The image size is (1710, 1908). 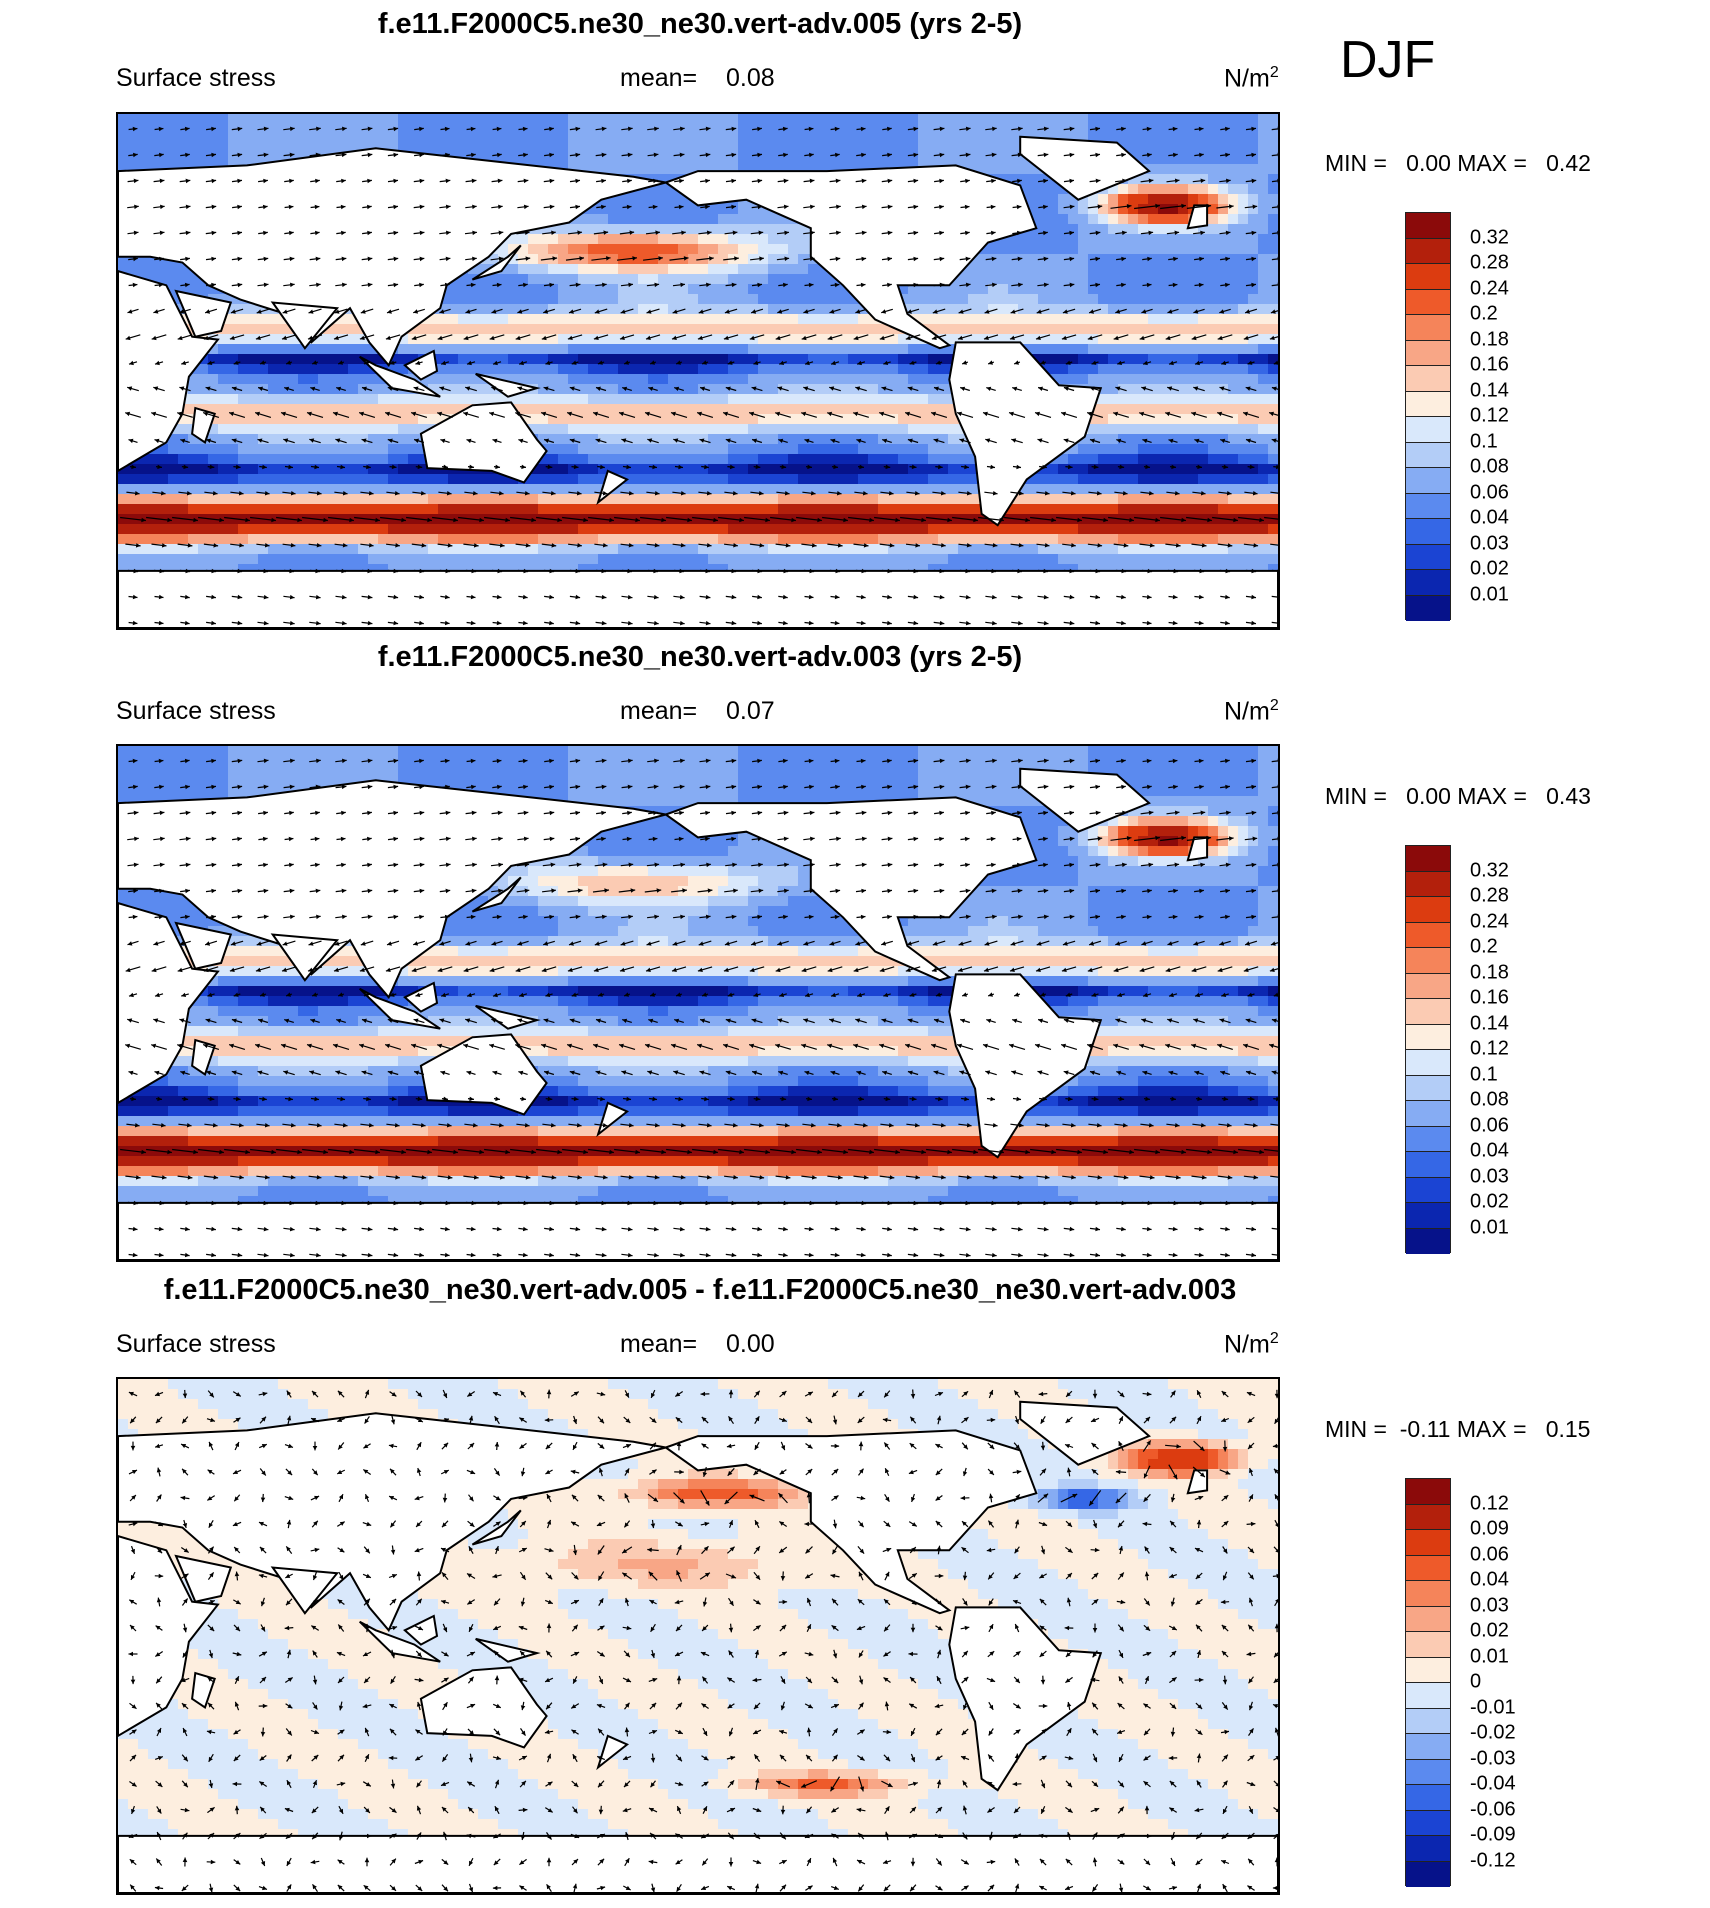 What do you see at coordinates (1489, 1656) in the screenshot?
I see `colorbar-tick-label: 0.01` at bounding box center [1489, 1656].